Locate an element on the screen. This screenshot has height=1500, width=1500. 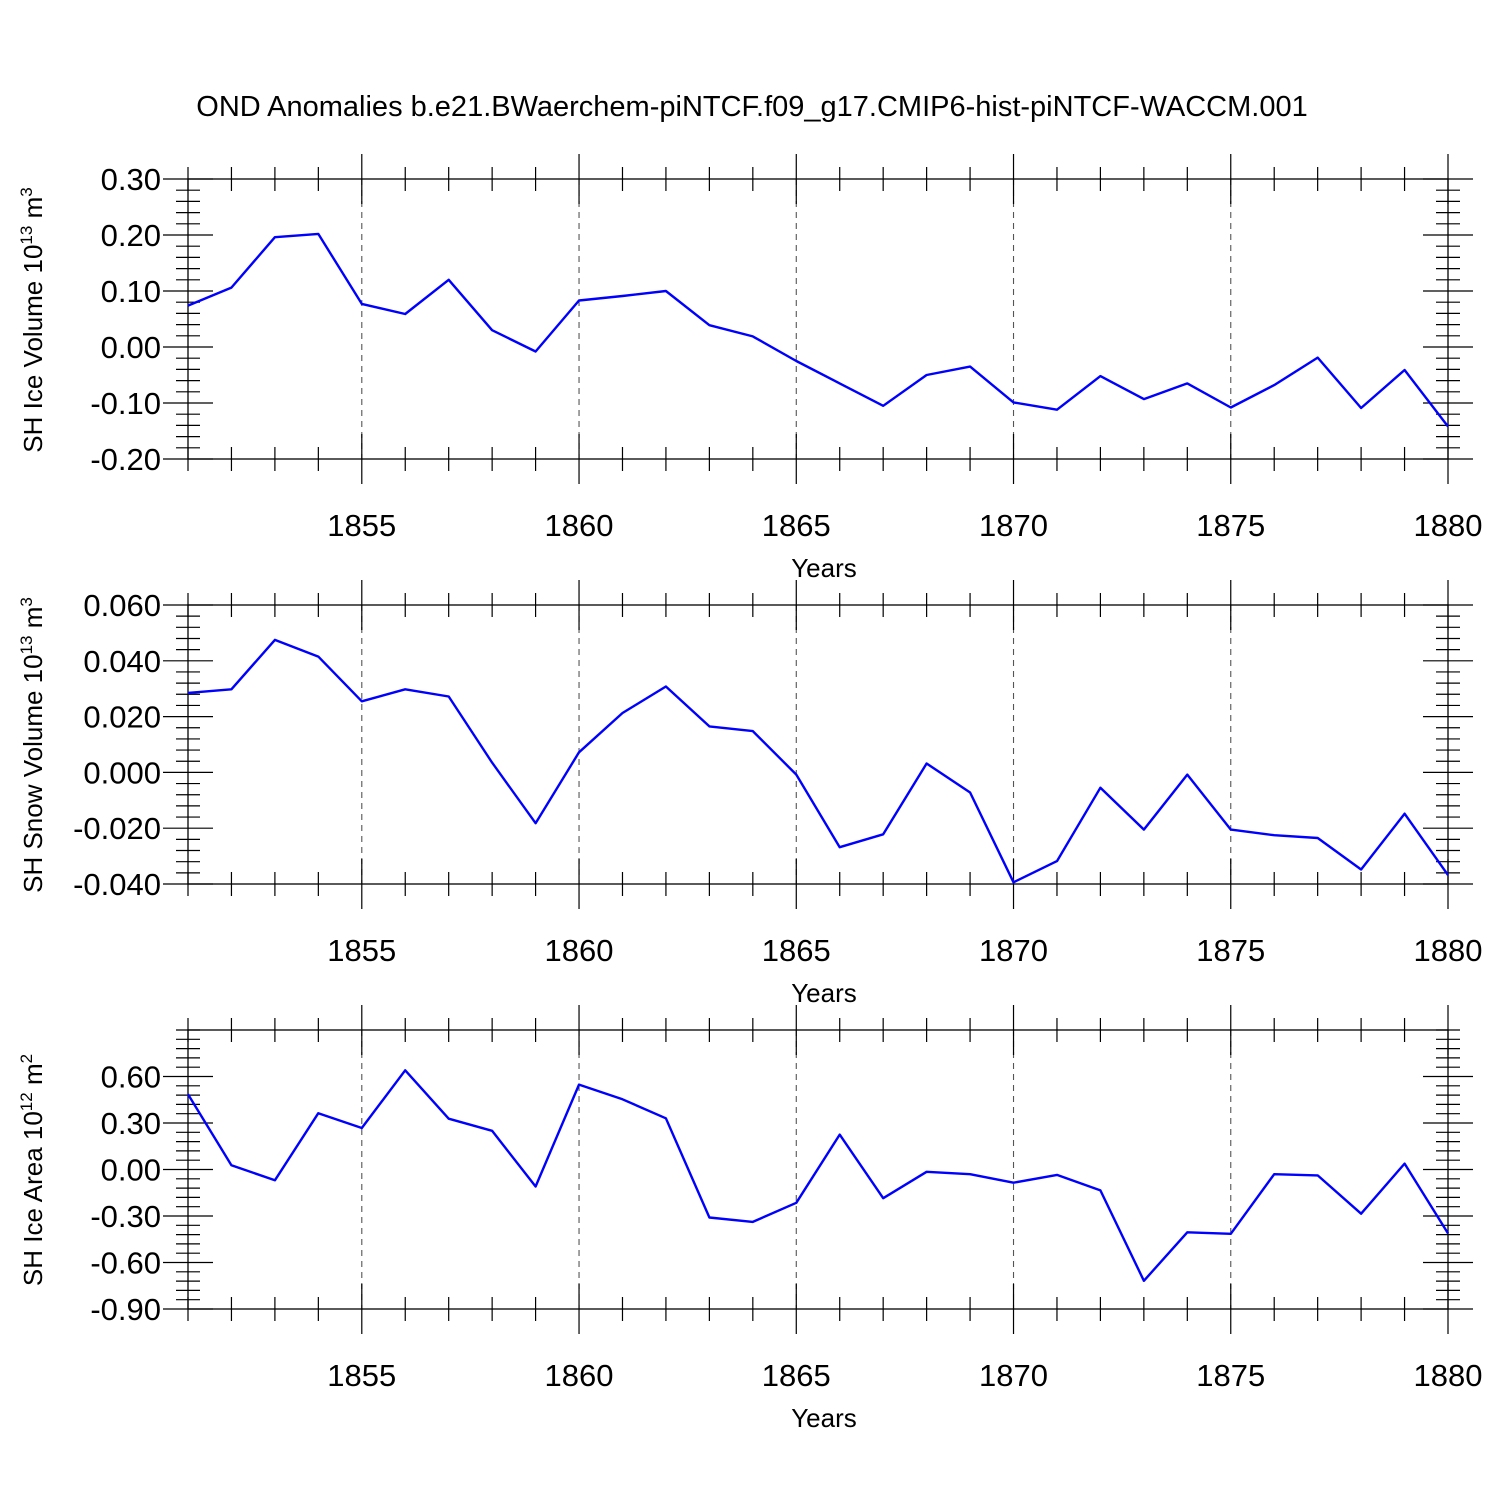
y-tick-label: 0.060 is located at coordinates (122, 605).